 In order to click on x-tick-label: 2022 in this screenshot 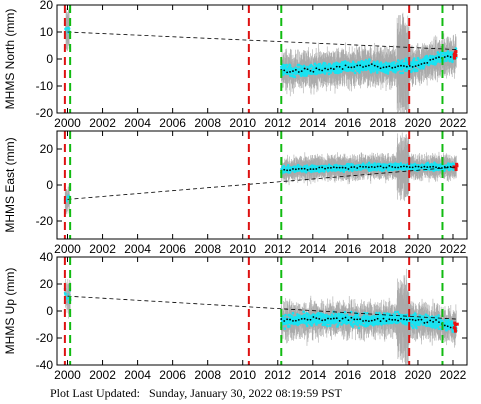, I will do `click(453, 123)`.